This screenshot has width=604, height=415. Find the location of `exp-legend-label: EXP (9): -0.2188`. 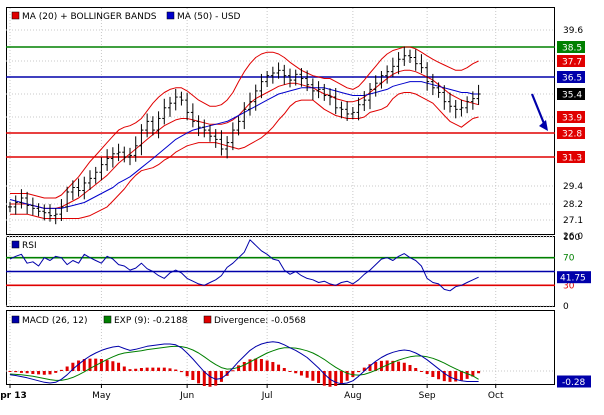

exp-legend-label: EXP (9): -0.2188 is located at coordinates (151, 321).